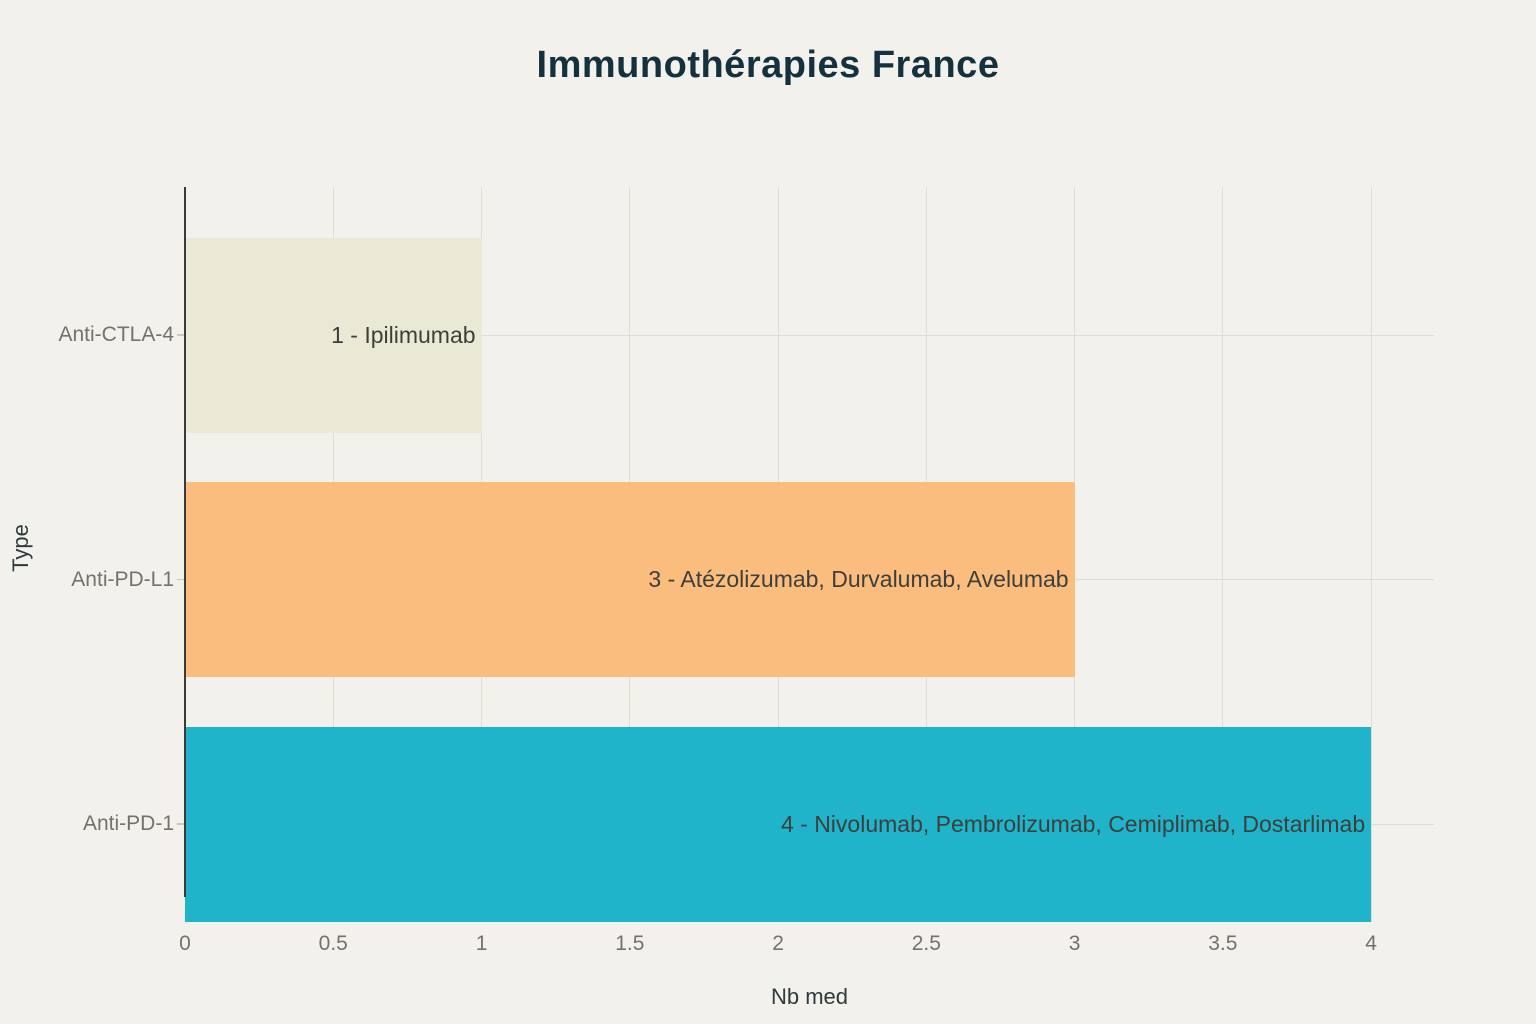 This screenshot has width=1536, height=1024. I want to click on x-tick-label: 1, so click(481, 943).